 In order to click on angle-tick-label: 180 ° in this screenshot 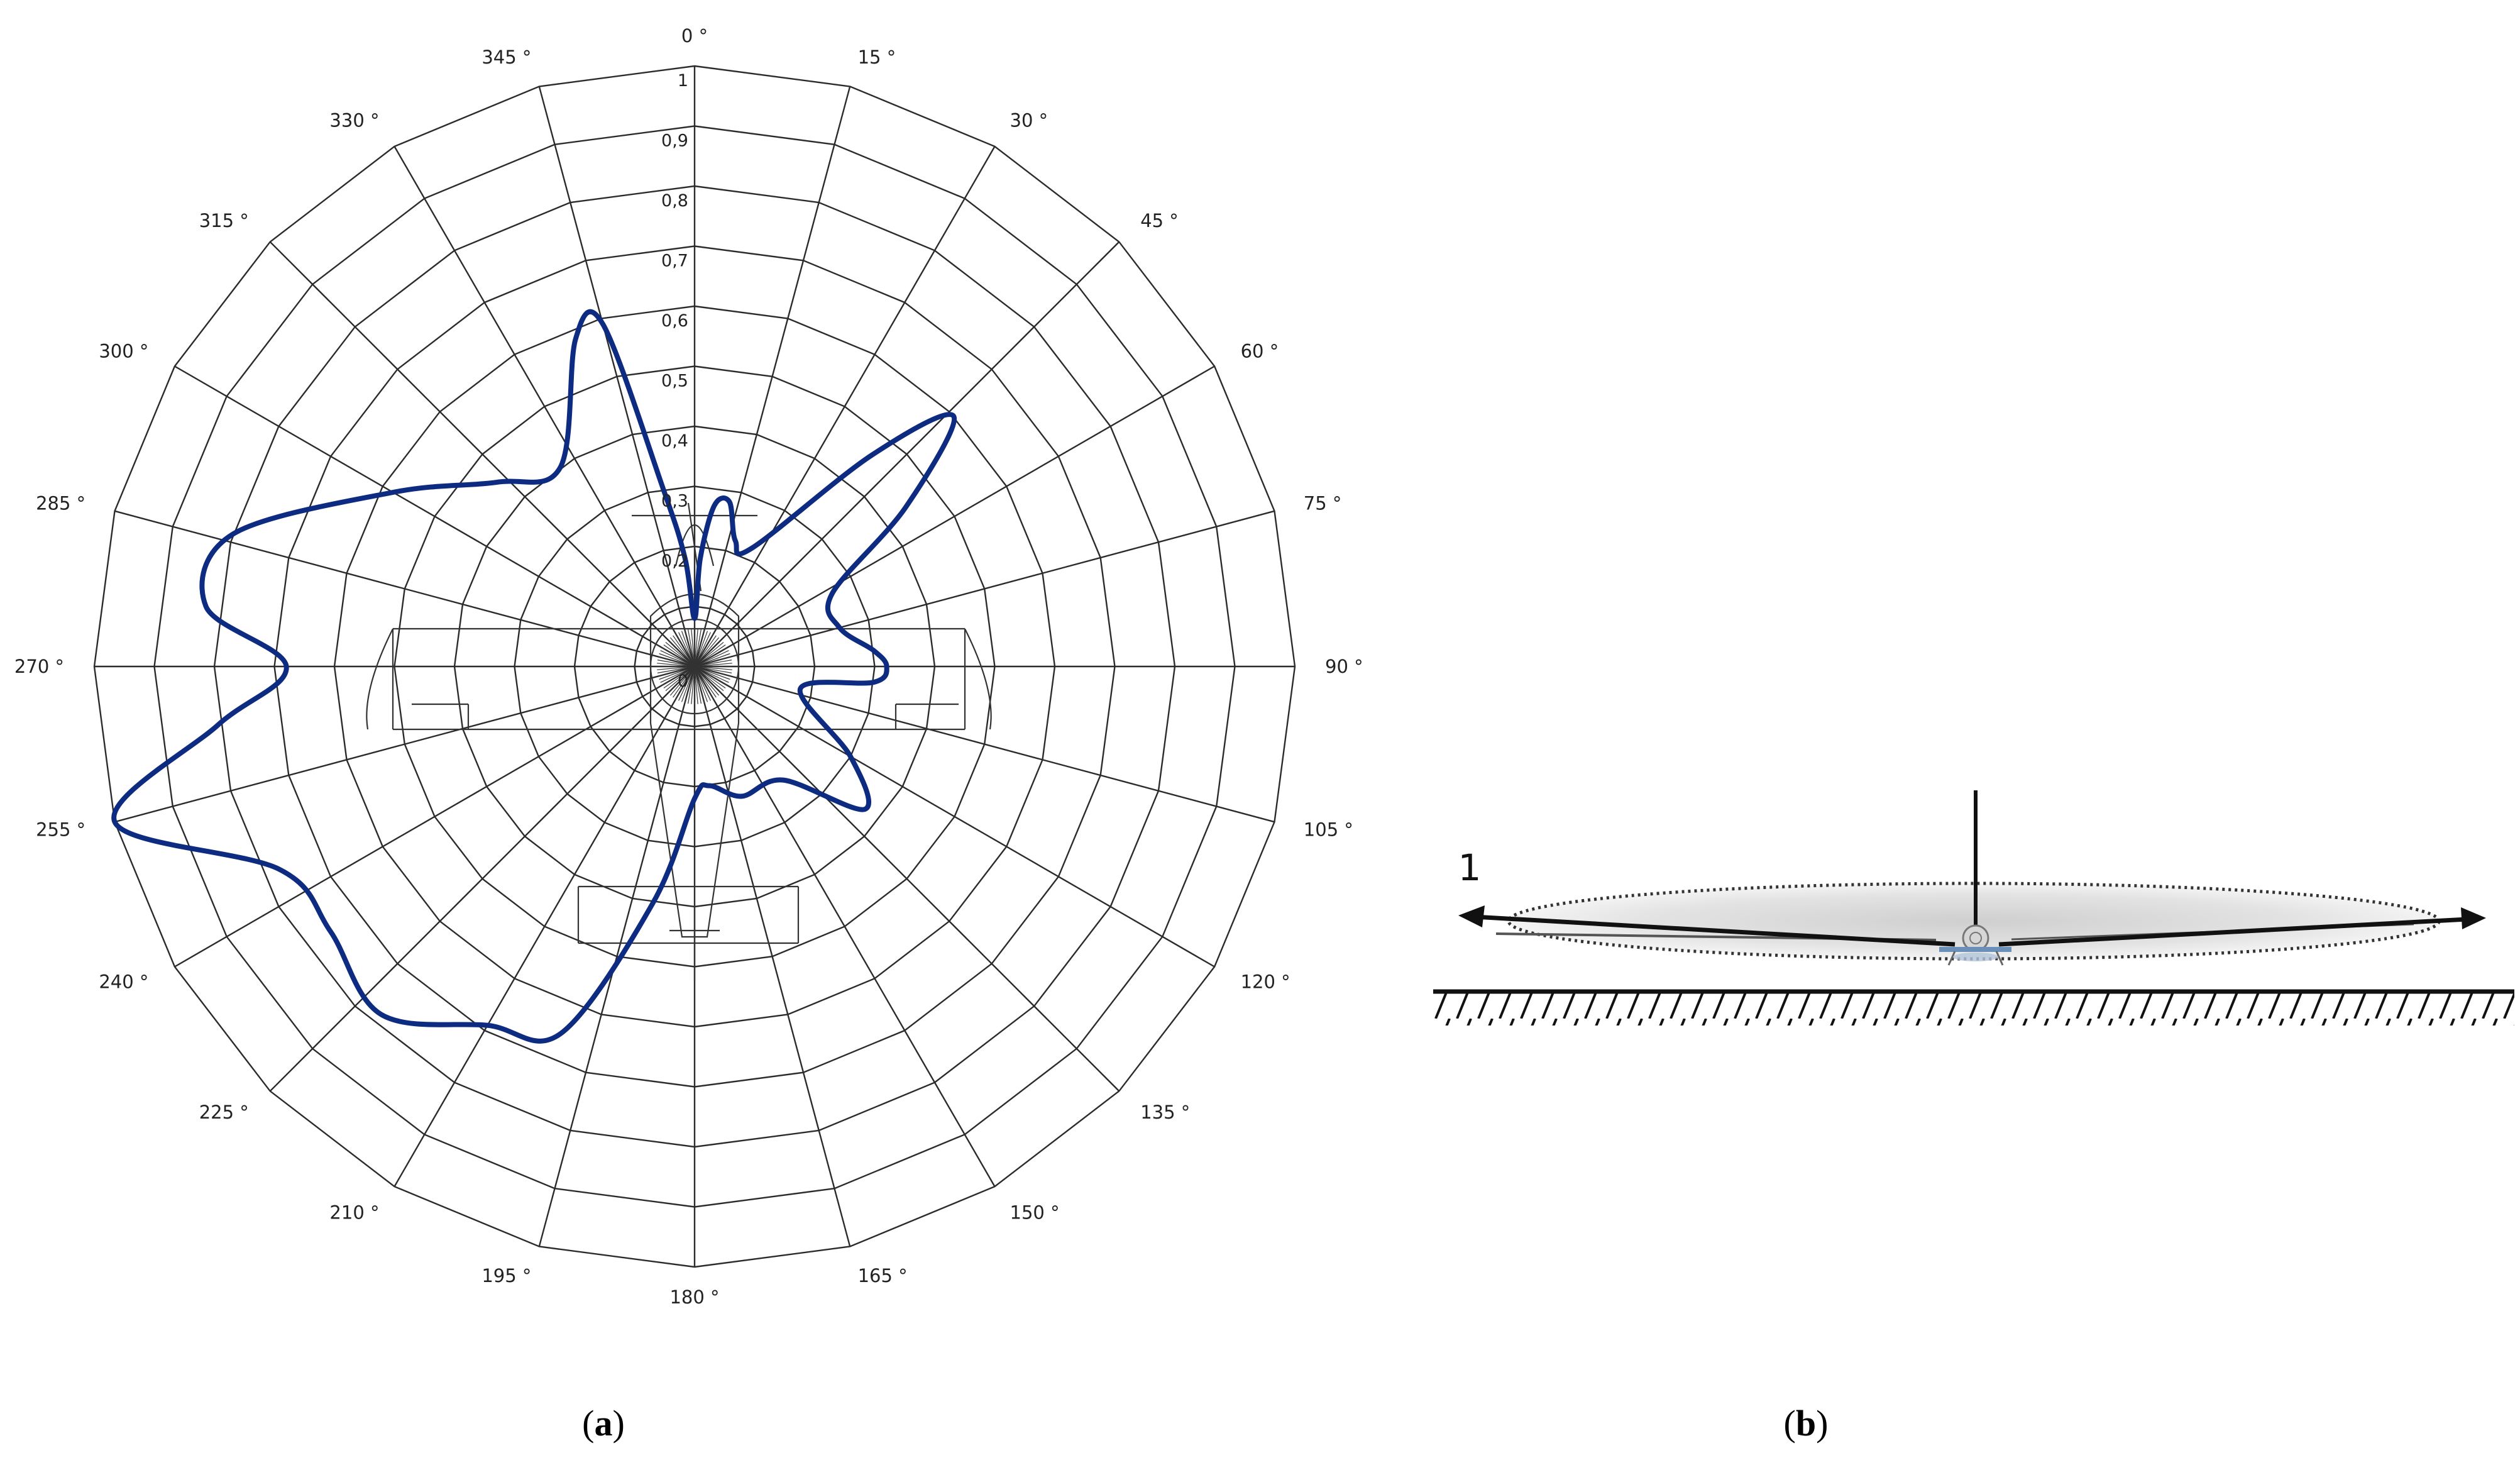, I will do `click(694, 1297)`.